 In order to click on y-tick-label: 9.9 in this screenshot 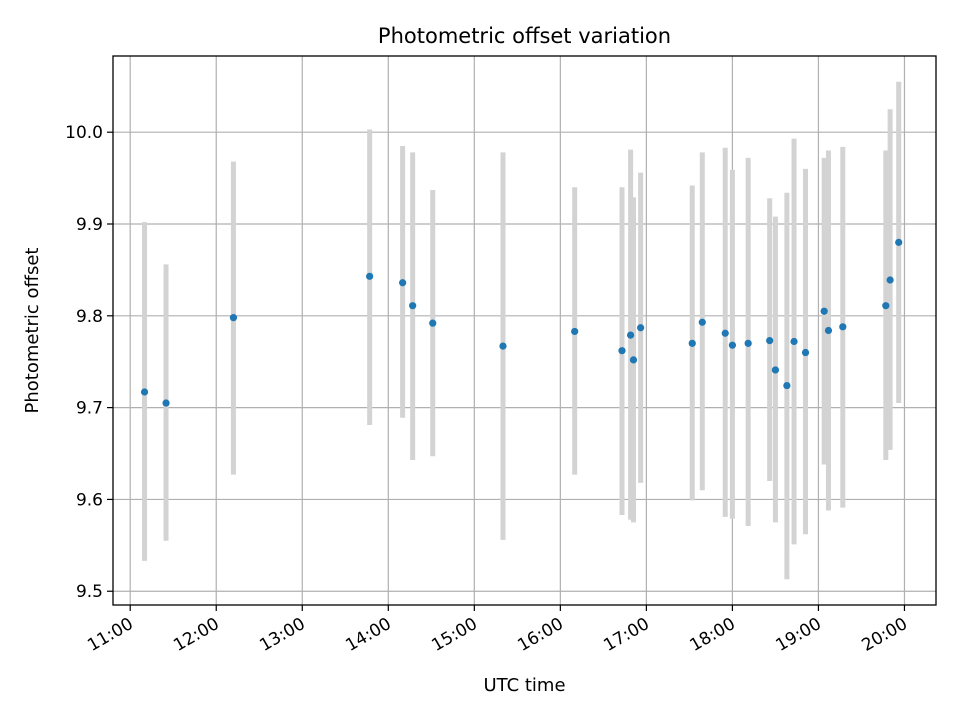, I will do `click(89, 225)`.